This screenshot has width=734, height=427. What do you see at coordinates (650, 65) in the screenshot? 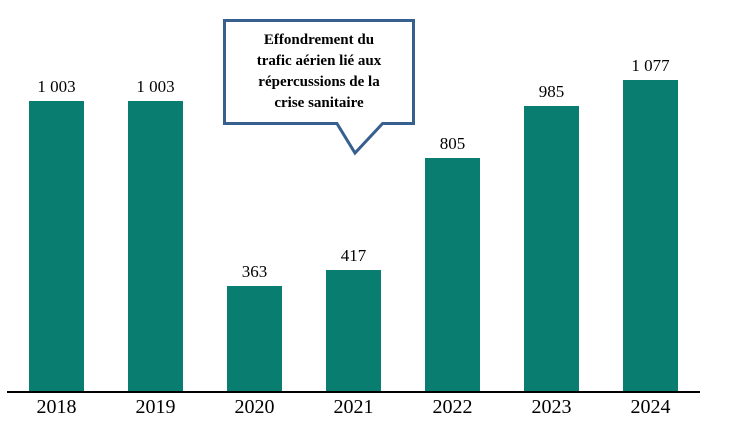
I see `bar-value-label: 1 077` at bounding box center [650, 65].